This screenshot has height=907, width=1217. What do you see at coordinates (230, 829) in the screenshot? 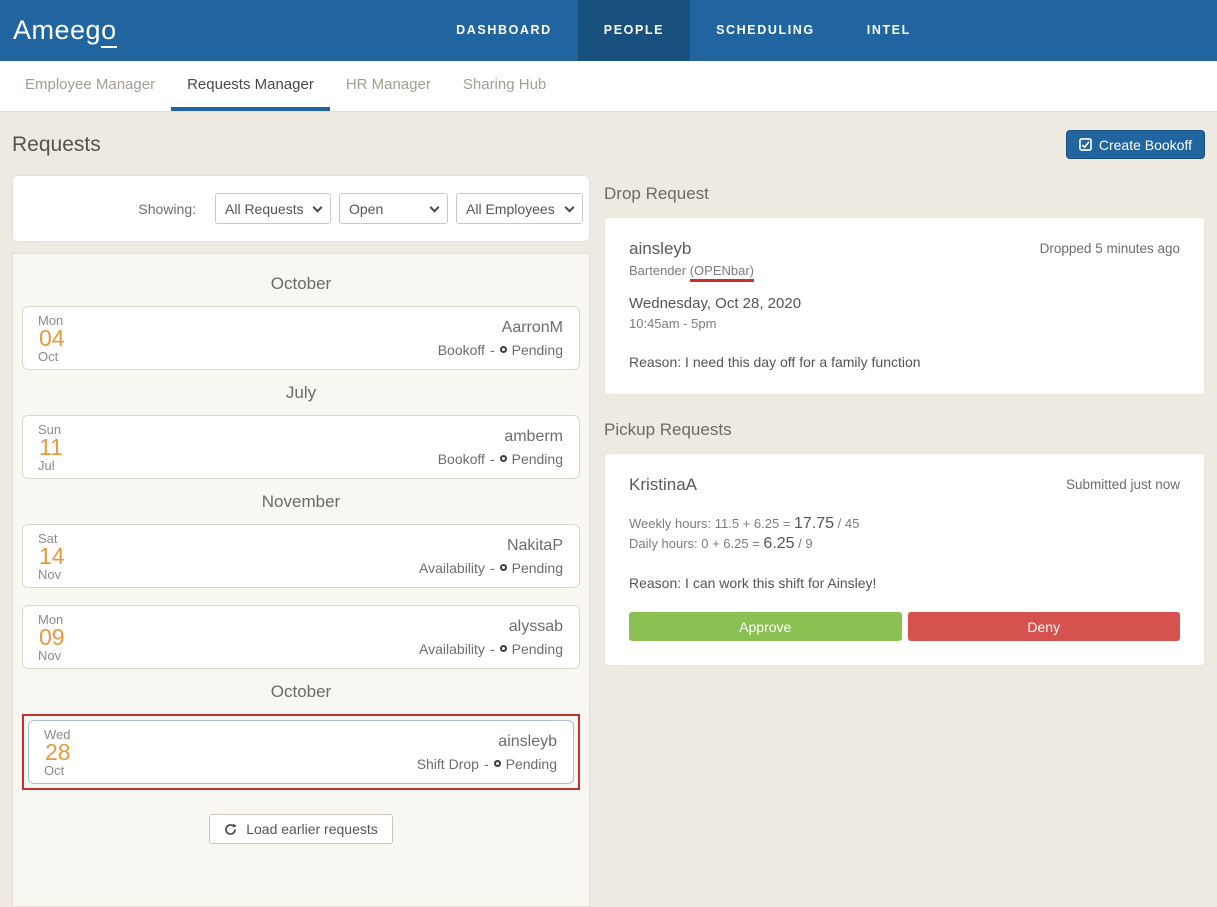
I see `refresh-icon` at bounding box center [230, 829].